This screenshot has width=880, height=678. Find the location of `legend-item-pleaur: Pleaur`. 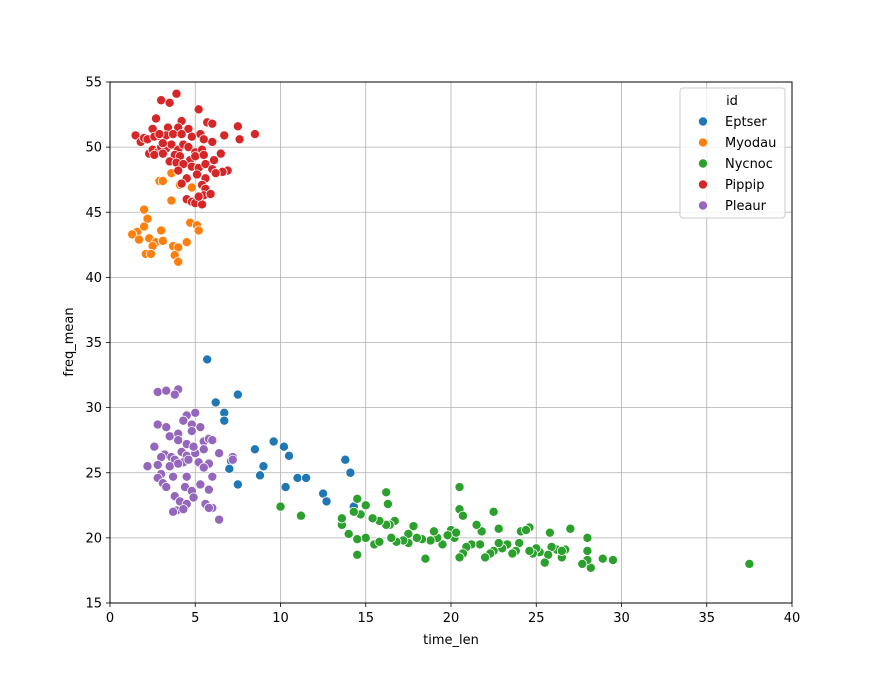

legend-item-pleaur: Pleaur is located at coordinates (732, 206).